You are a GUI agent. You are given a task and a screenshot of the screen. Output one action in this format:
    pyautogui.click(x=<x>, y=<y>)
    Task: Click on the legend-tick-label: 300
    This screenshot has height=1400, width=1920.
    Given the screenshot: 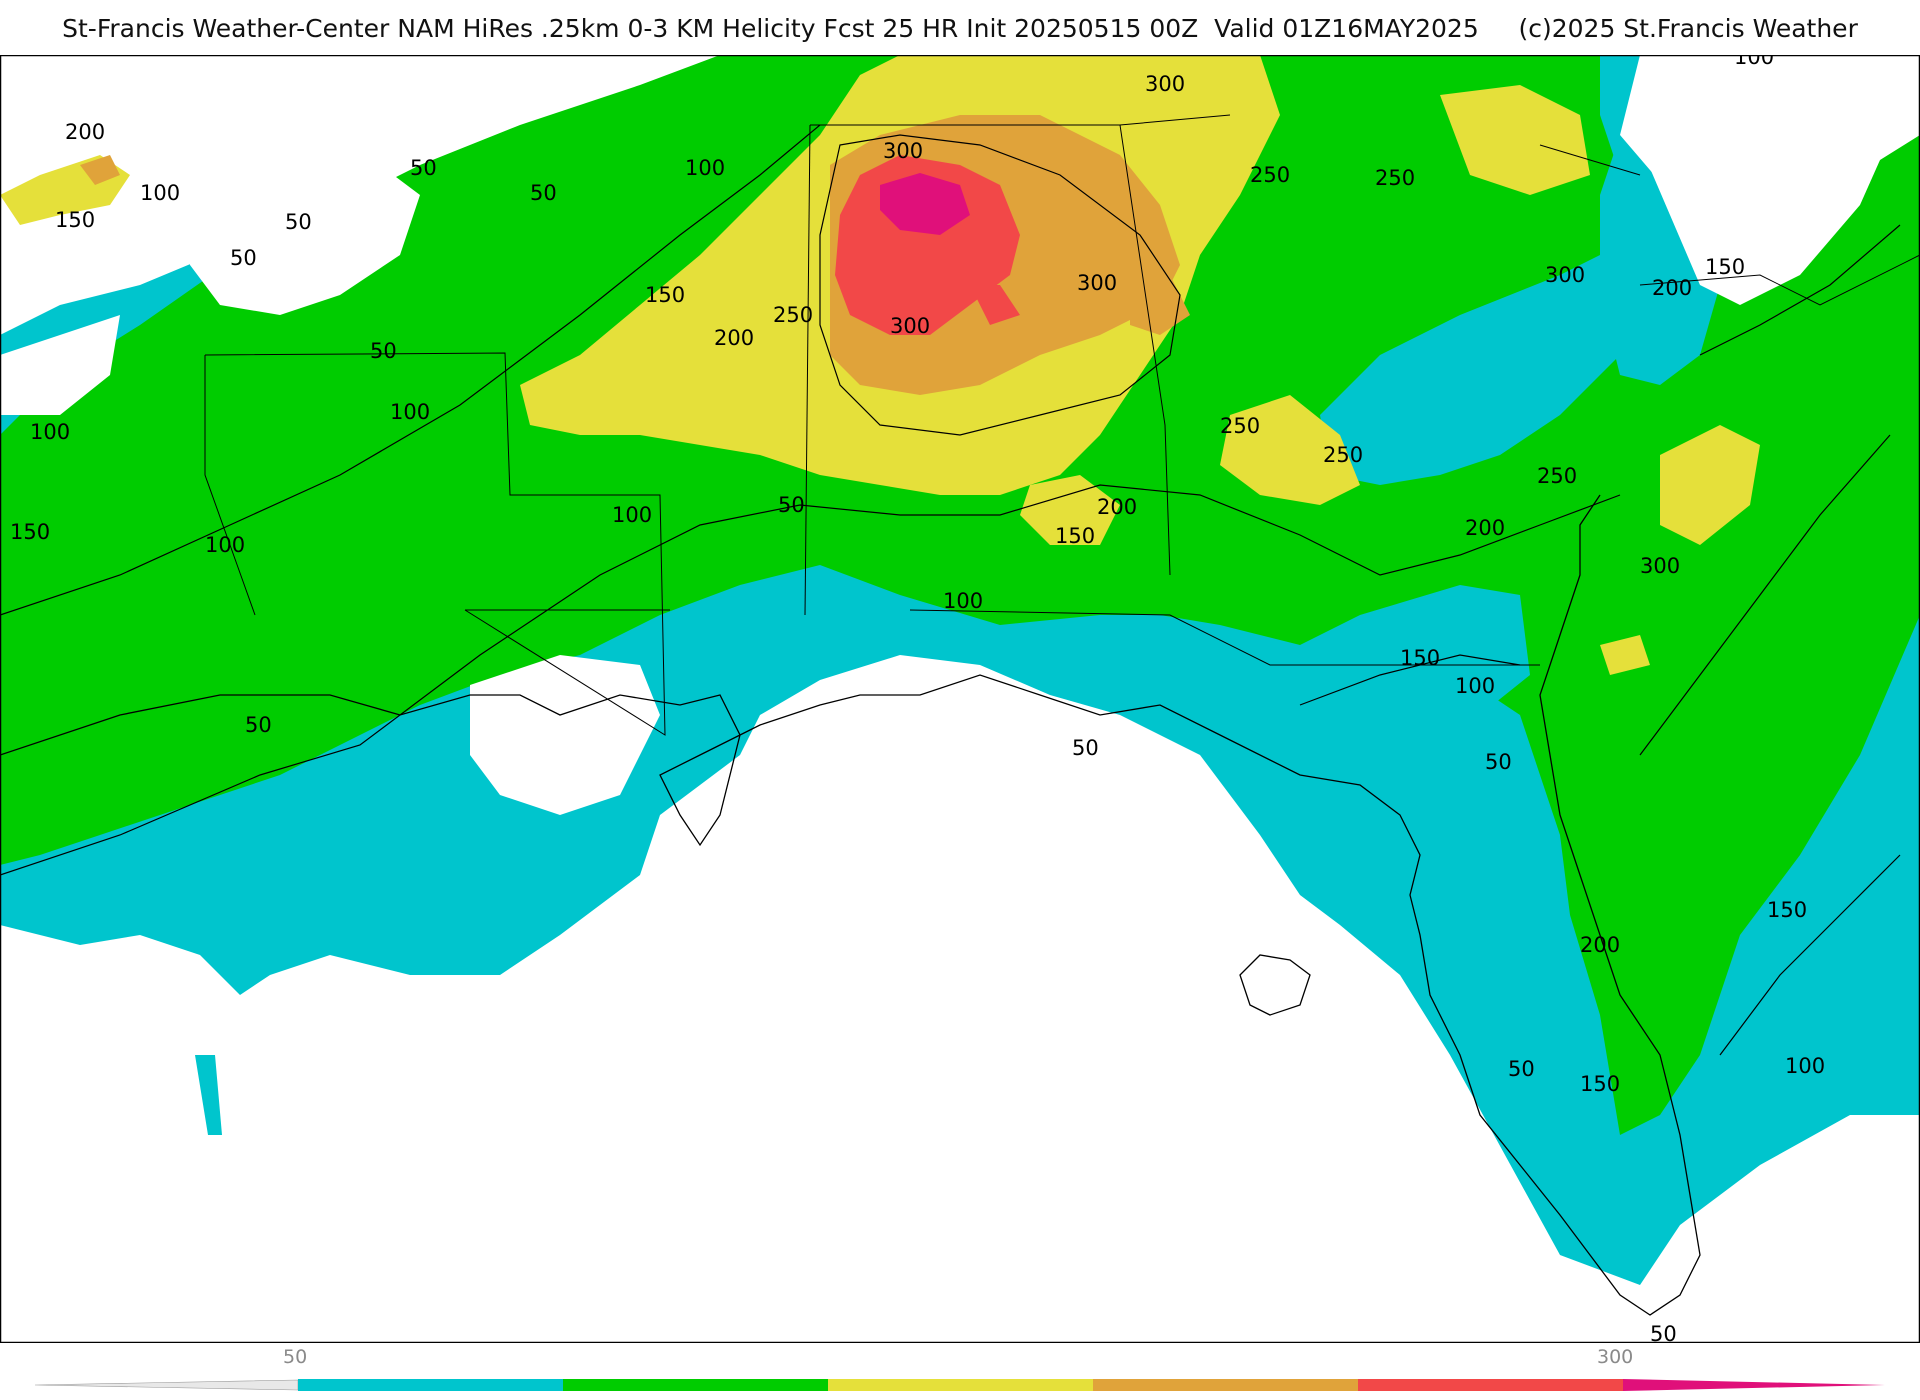 What is the action you would take?
    pyautogui.click(x=1615, y=1357)
    